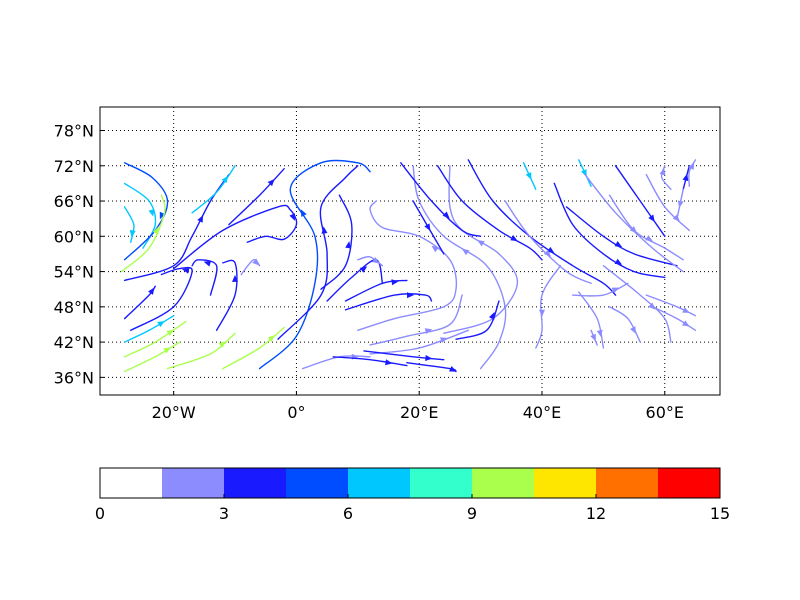  I want to click on colorbar-tick-label: 9, so click(472, 513).